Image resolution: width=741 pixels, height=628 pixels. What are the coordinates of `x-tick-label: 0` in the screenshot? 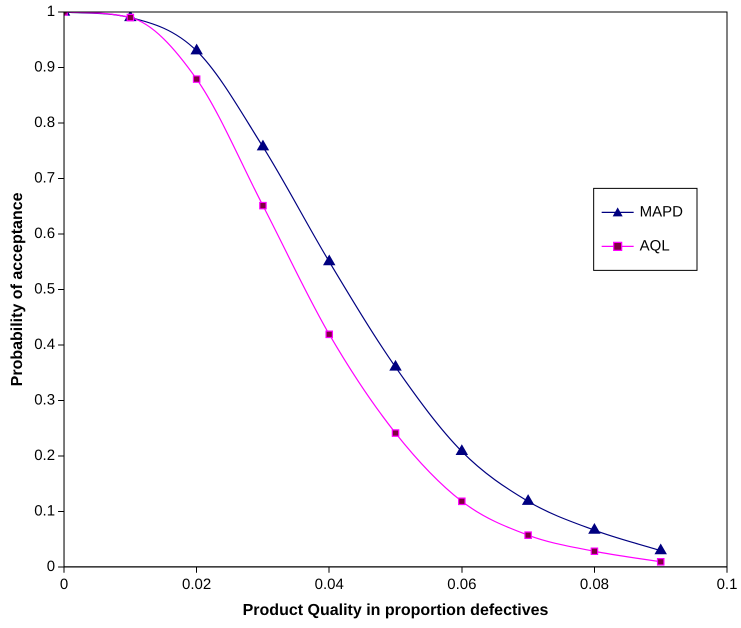 It's located at (64, 584).